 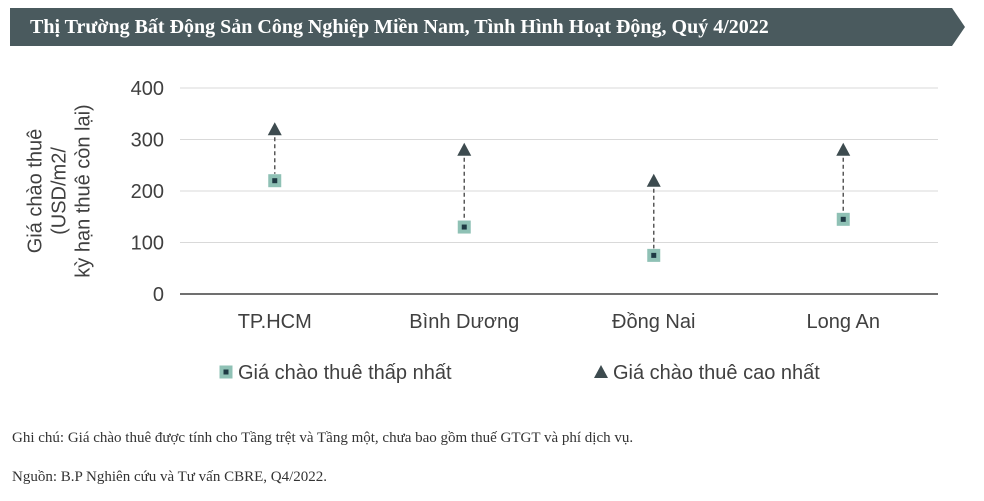 I want to click on y-tick-label: 200, so click(x=147, y=192).